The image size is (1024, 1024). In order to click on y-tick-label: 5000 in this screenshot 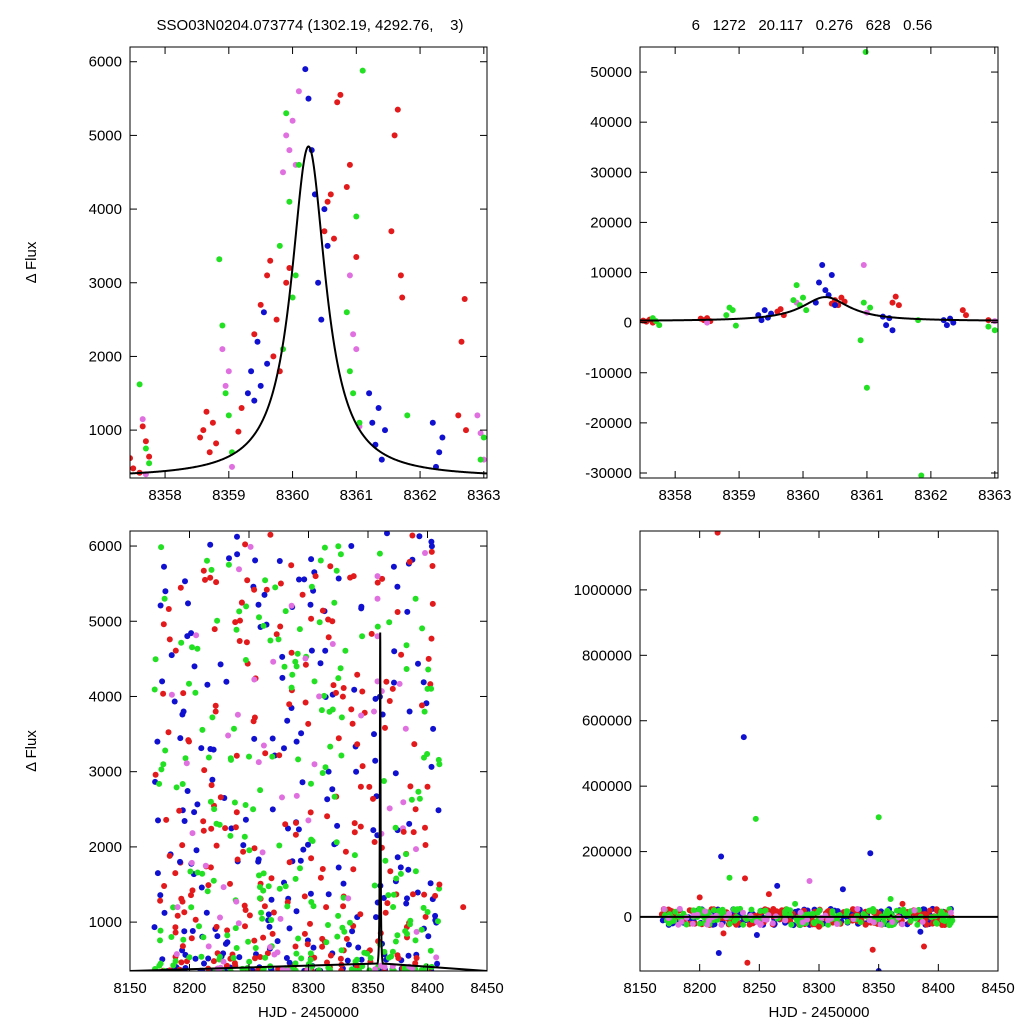, I will do `click(105, 621)`.